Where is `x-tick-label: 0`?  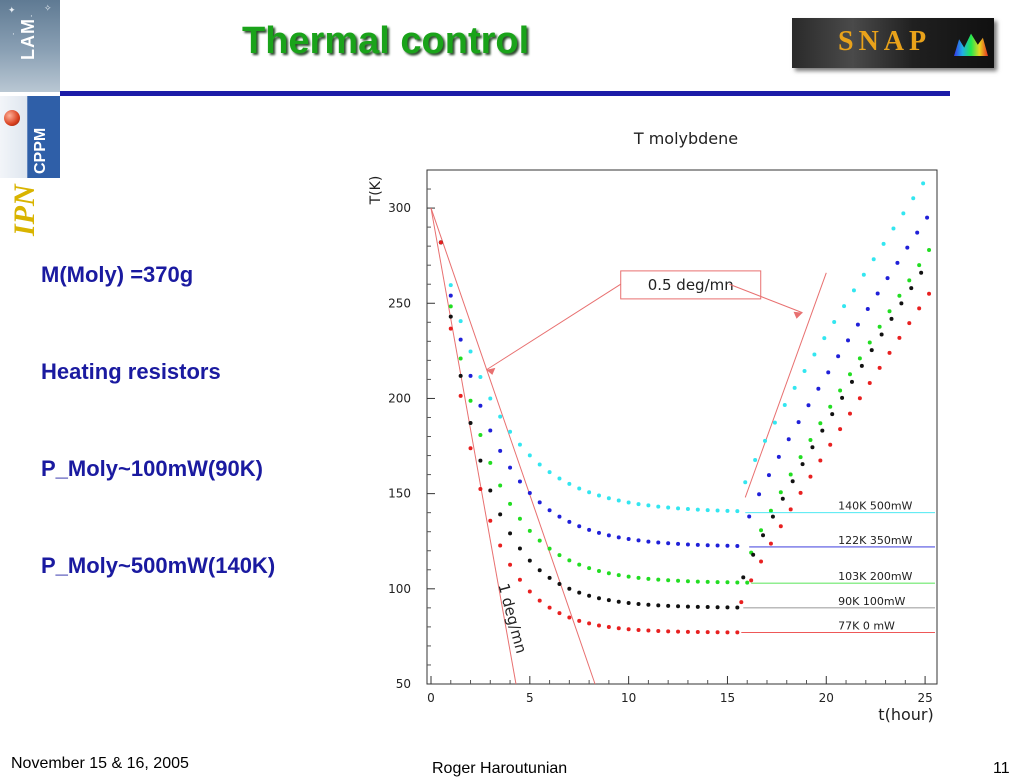
x-tick-label: 0 is located at coordinates (431, 698).